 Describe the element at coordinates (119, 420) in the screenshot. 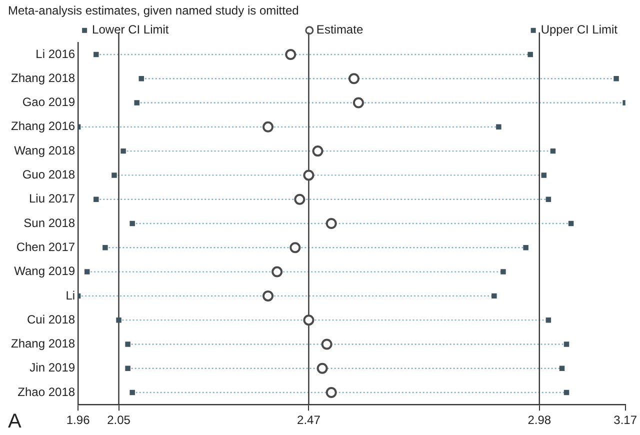

I see `x-tick-label: 2.05` at that location.